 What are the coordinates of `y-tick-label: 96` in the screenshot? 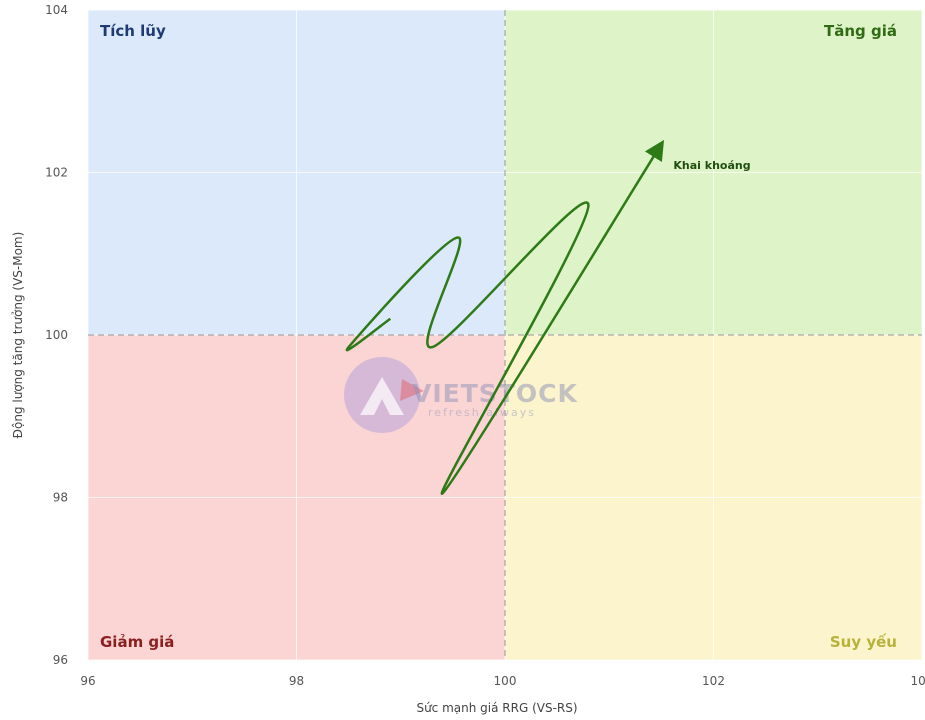 It's located at (60, 660).